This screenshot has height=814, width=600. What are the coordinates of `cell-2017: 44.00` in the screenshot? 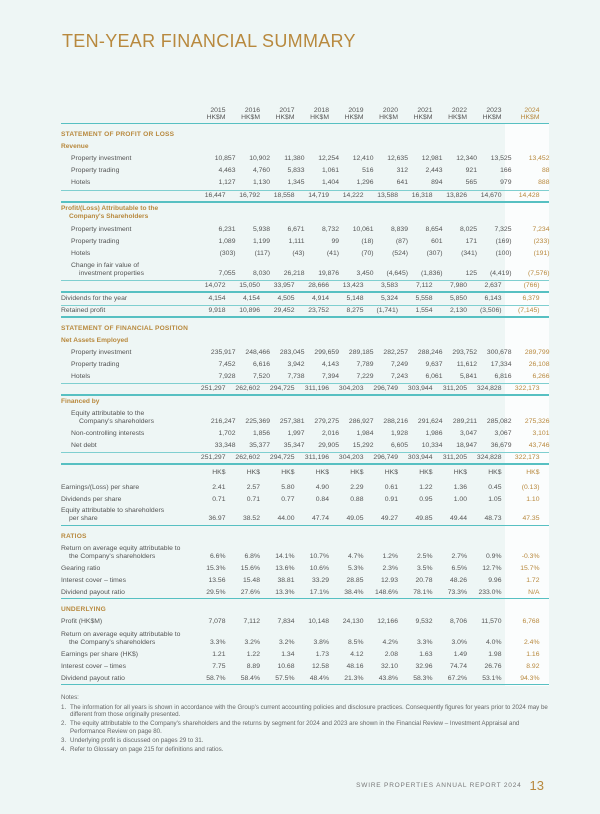 It's located at (286, 518).